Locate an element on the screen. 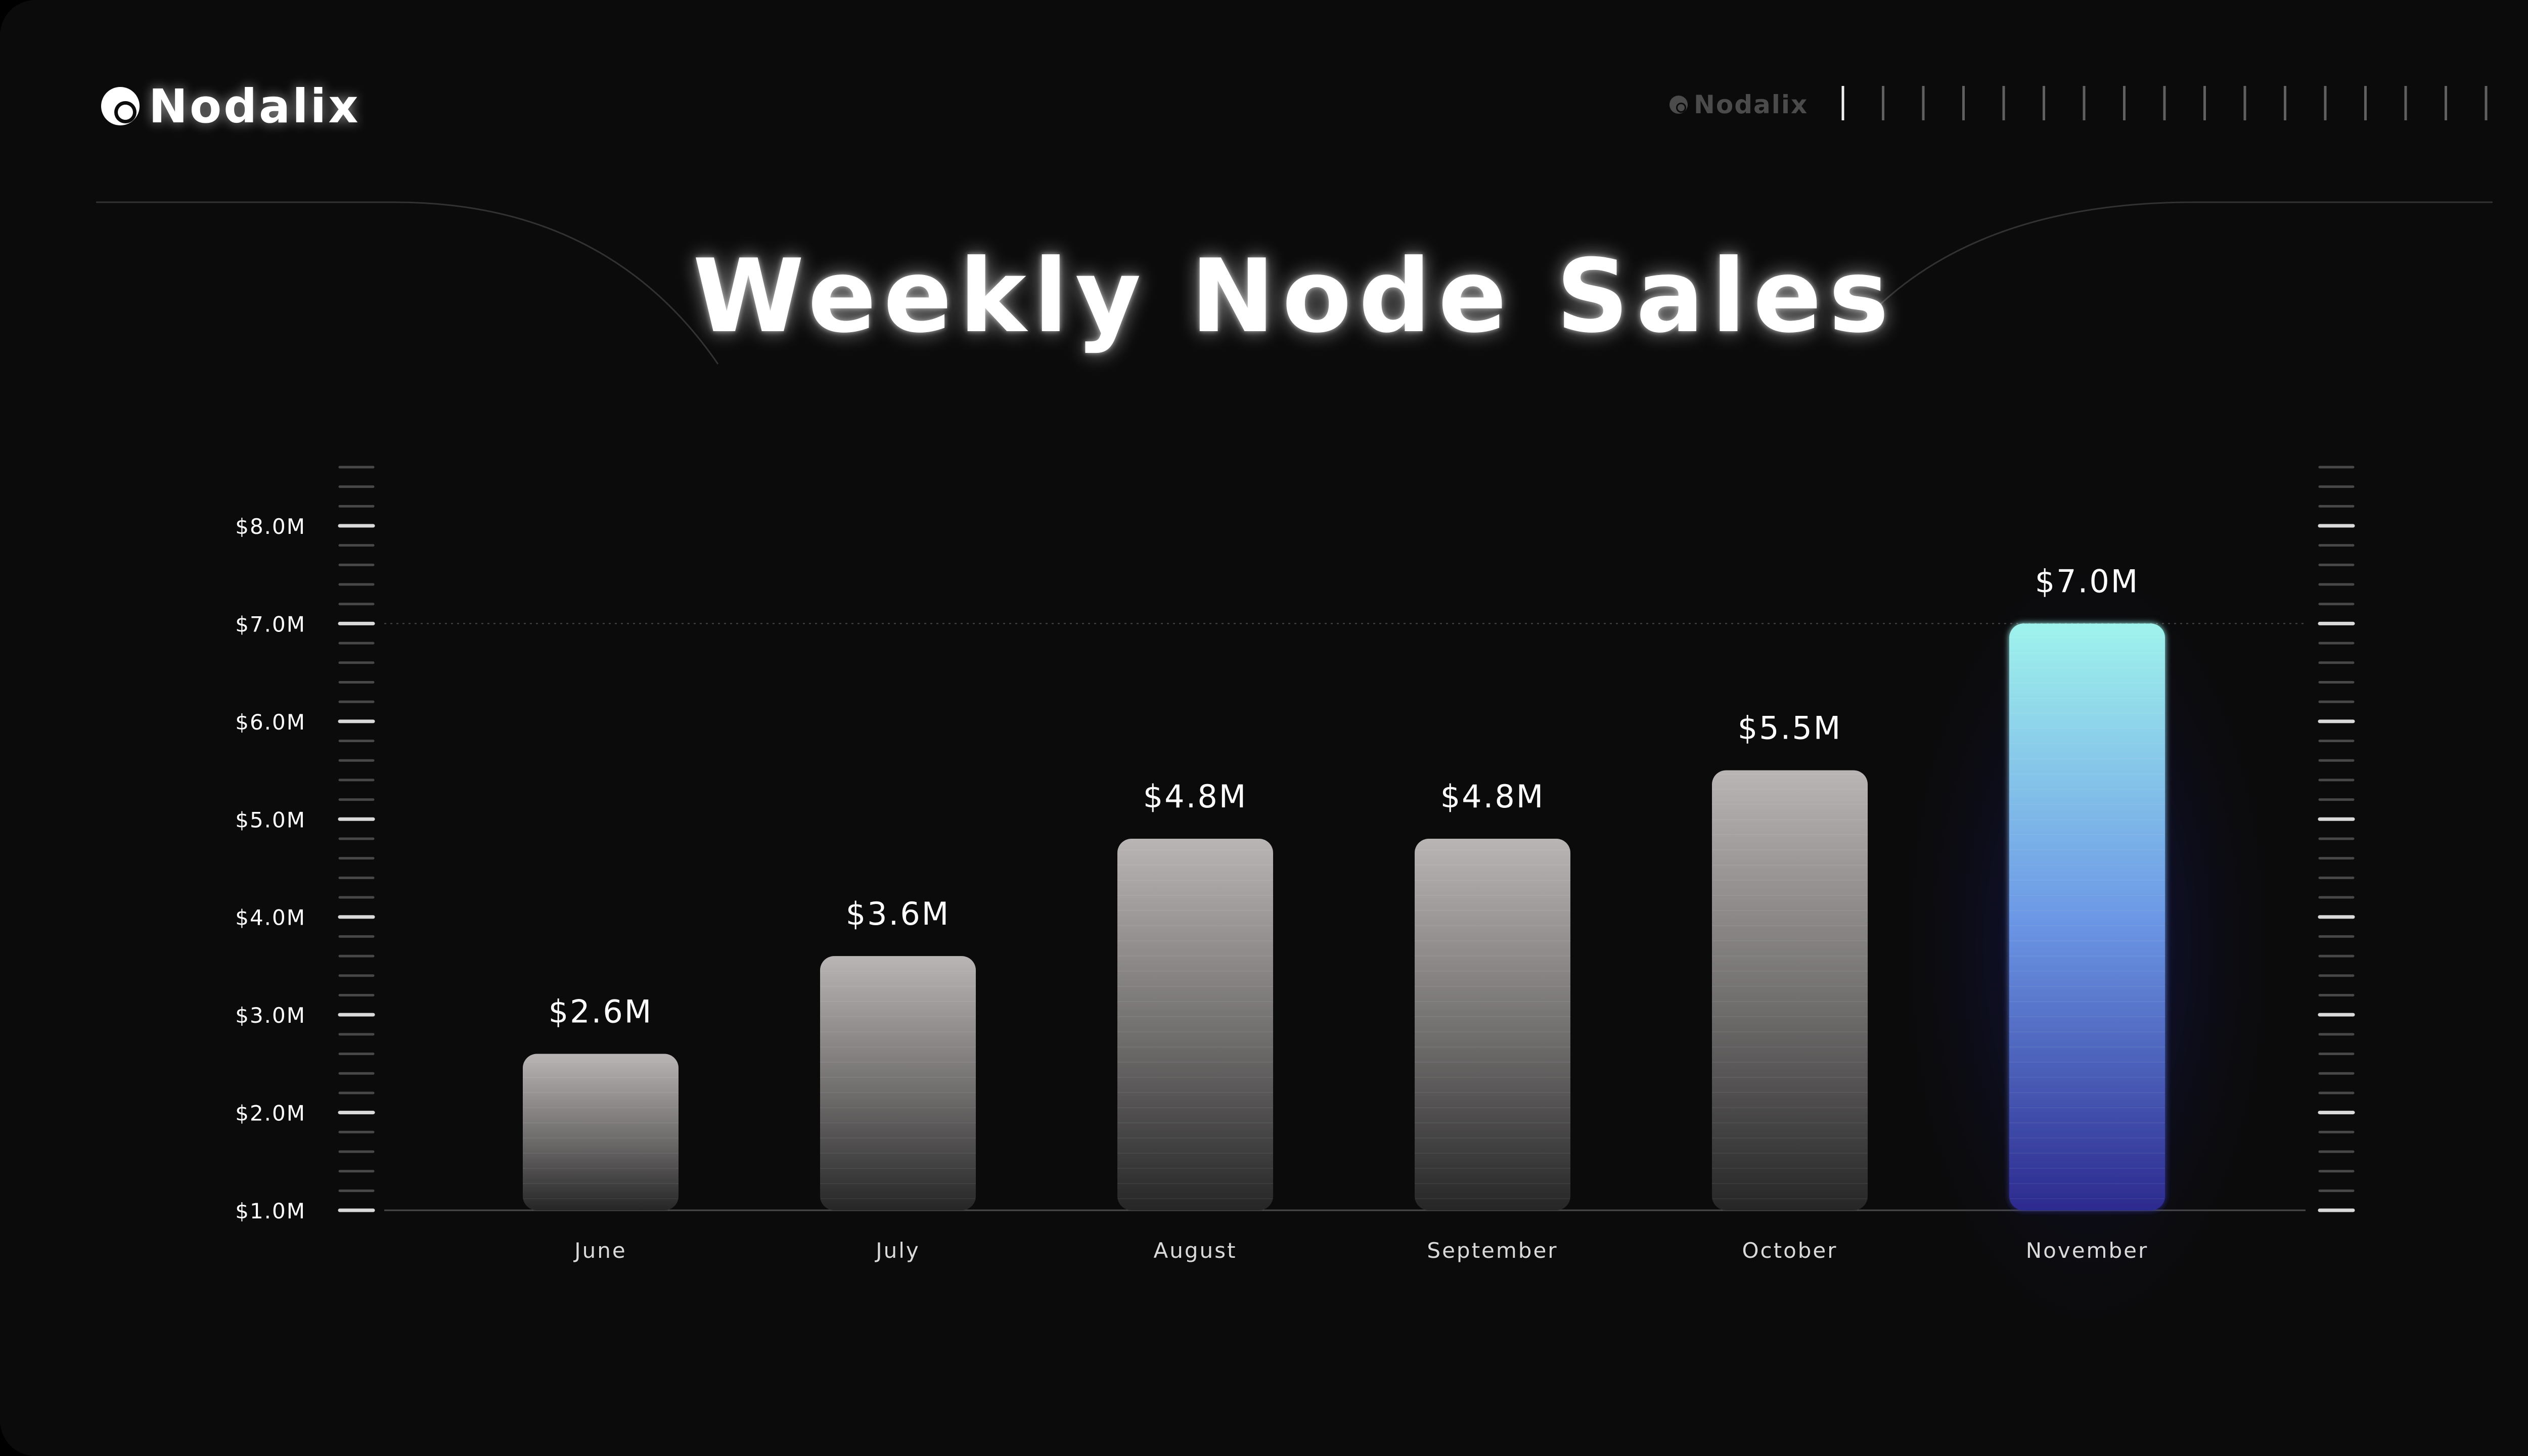 The width and height of the screenshot is (2528, 1456). y-tick-label: $8.0M is located at coordinates (270, 526).